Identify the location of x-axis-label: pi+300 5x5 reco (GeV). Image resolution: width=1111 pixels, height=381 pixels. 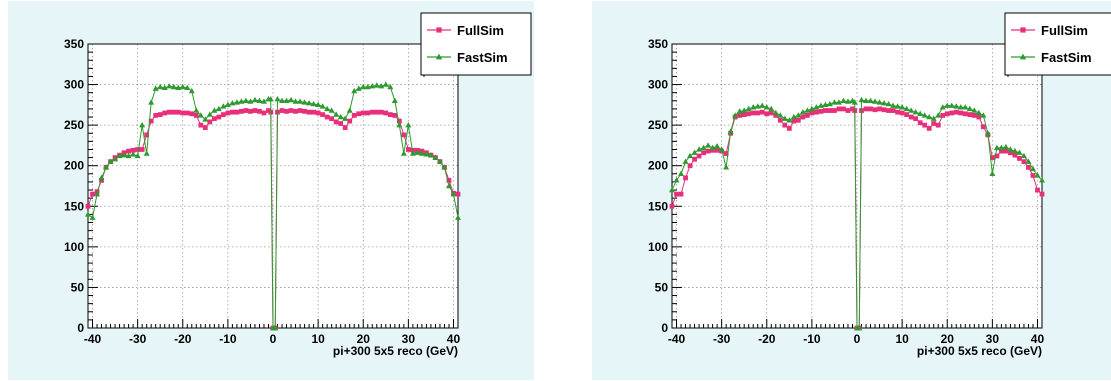
(979, 351).